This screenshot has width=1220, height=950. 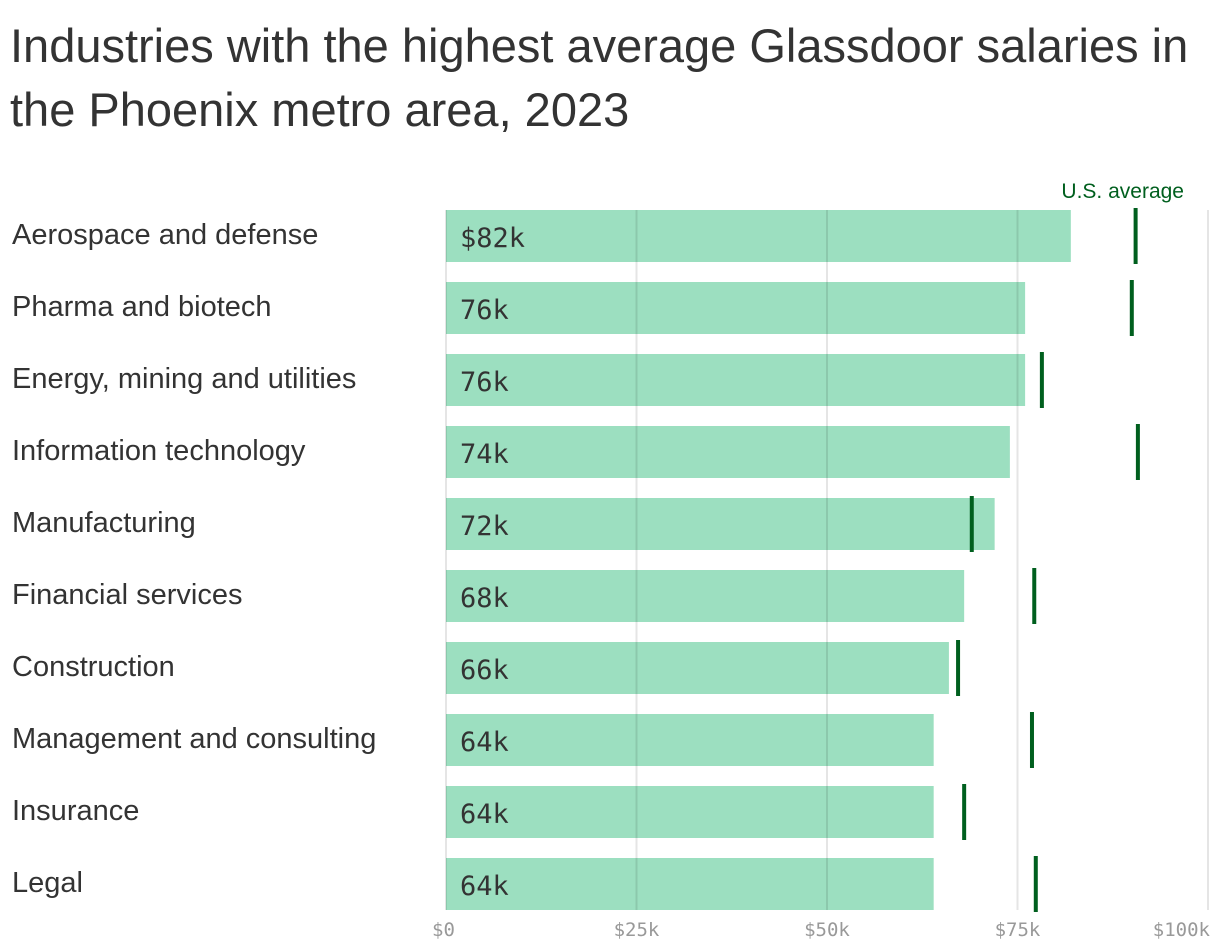 I want to click on x-tick-label: $25k, so click(x=637, y=930).